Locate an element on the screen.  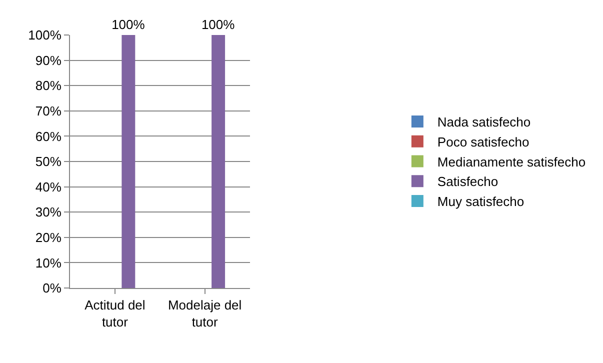
y-tick-label: 0% is located at coordinates (52, 288).